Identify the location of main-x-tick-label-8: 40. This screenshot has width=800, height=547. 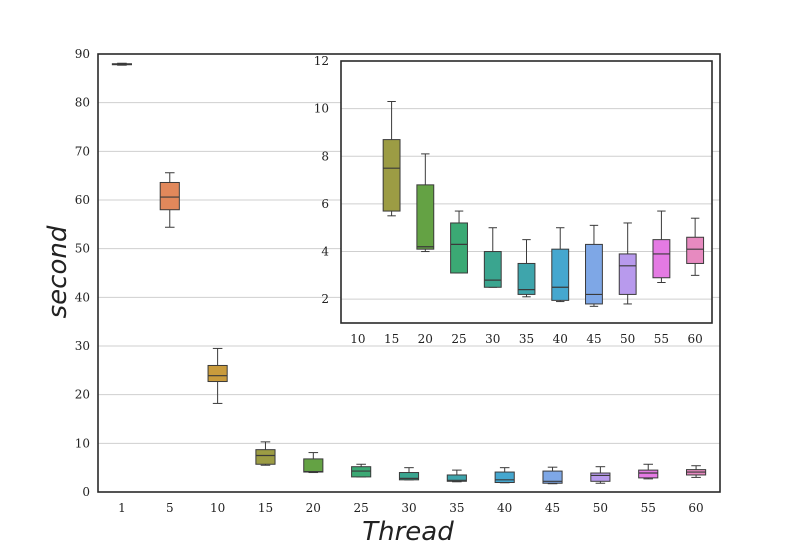
(504, 508).